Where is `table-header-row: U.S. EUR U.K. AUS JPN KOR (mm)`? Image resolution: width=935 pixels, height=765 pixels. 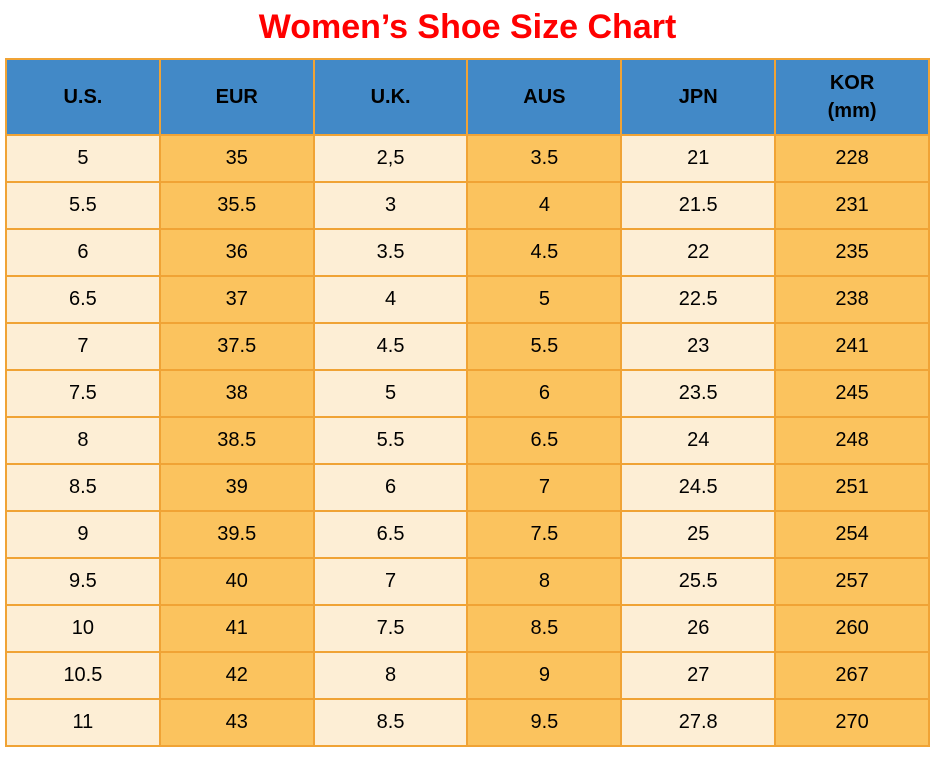 table-header-row: U.S. EUR U.K. AUS JPN KOR (mm) is located at coordinates (467, 97).